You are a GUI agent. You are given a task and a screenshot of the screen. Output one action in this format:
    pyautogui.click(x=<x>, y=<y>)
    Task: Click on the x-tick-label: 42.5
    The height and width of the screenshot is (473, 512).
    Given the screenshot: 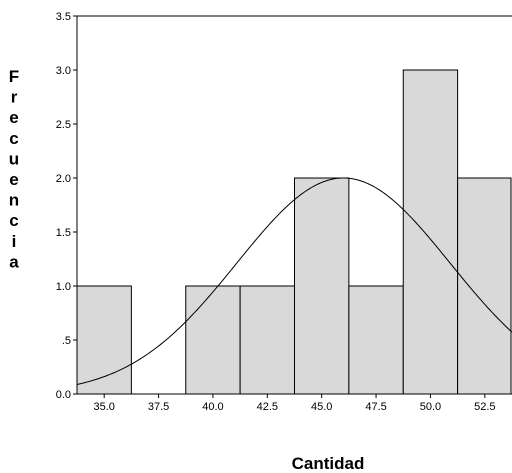 What is the action you would take?
    pyautogui.click(x=267, y=407)
    